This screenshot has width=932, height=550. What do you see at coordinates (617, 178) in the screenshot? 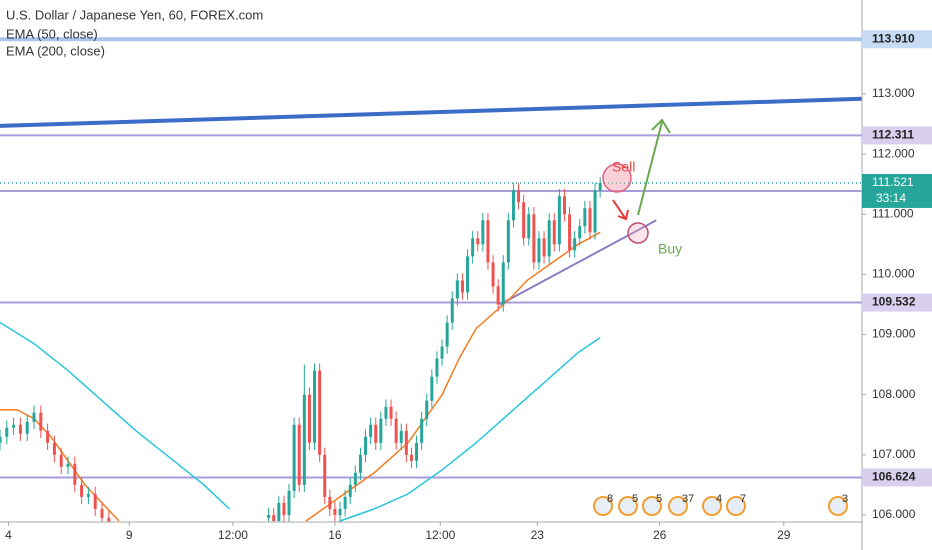
I see `sell-circle` at bounding box center [617, 178].